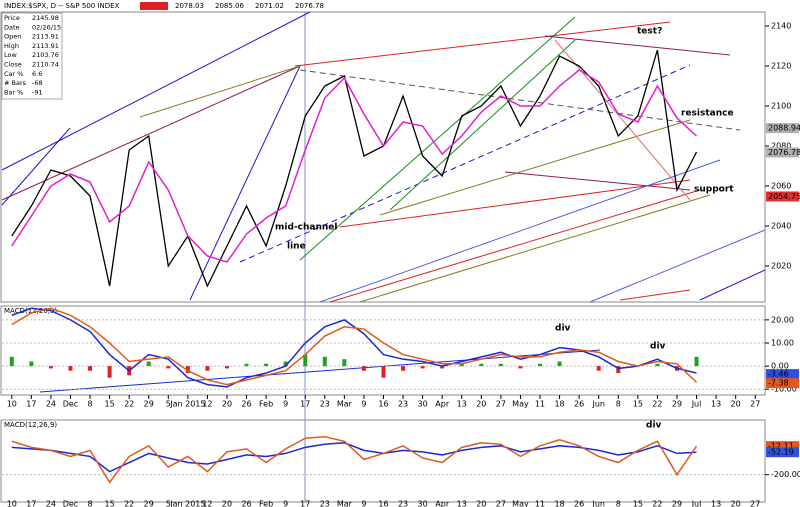 The height and width of the screenshot is (507, 800). I want to click on annotation: support, so click(714, 190).